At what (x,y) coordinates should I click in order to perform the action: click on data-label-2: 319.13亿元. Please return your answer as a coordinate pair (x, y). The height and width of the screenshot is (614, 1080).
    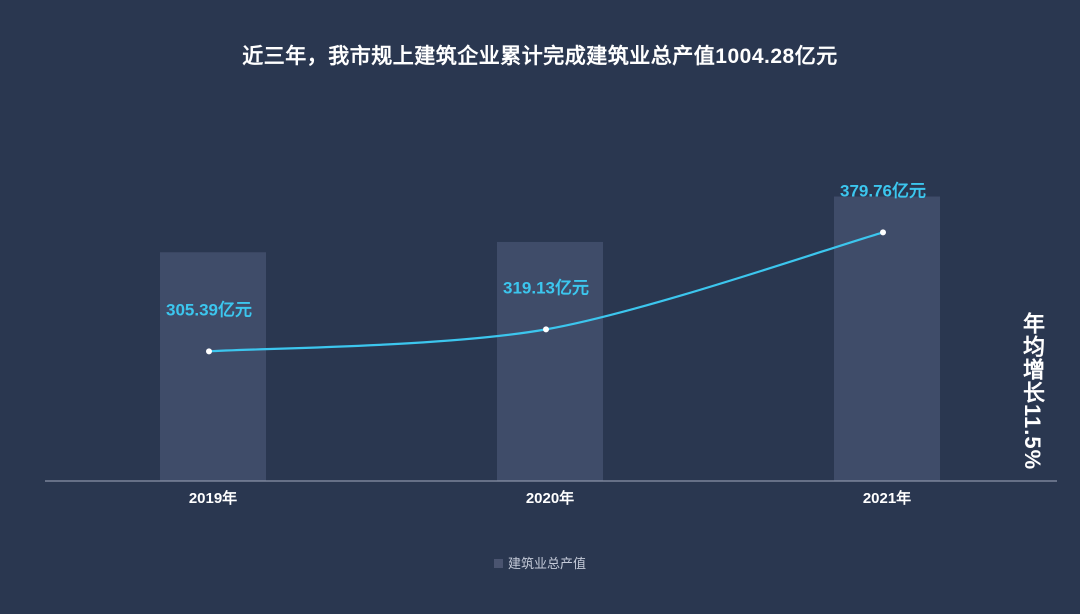
    Looking at the image, I should click on (546, 287).